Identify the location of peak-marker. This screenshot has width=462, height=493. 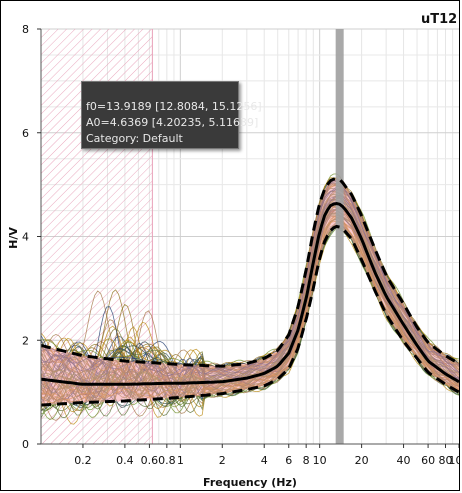
(339, 236).